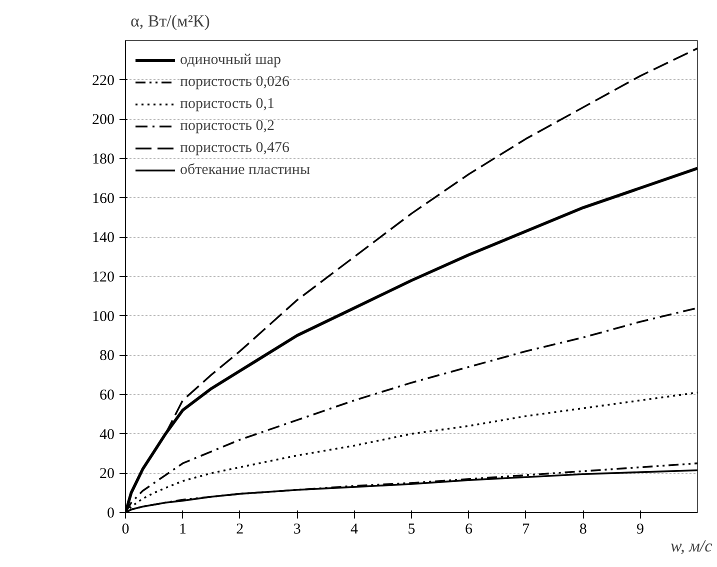 This screenshot has height=567, width=717. Describe the element at coordinates (103, 238) in the screenshot. I see `y-tick-label: 140` at that location.